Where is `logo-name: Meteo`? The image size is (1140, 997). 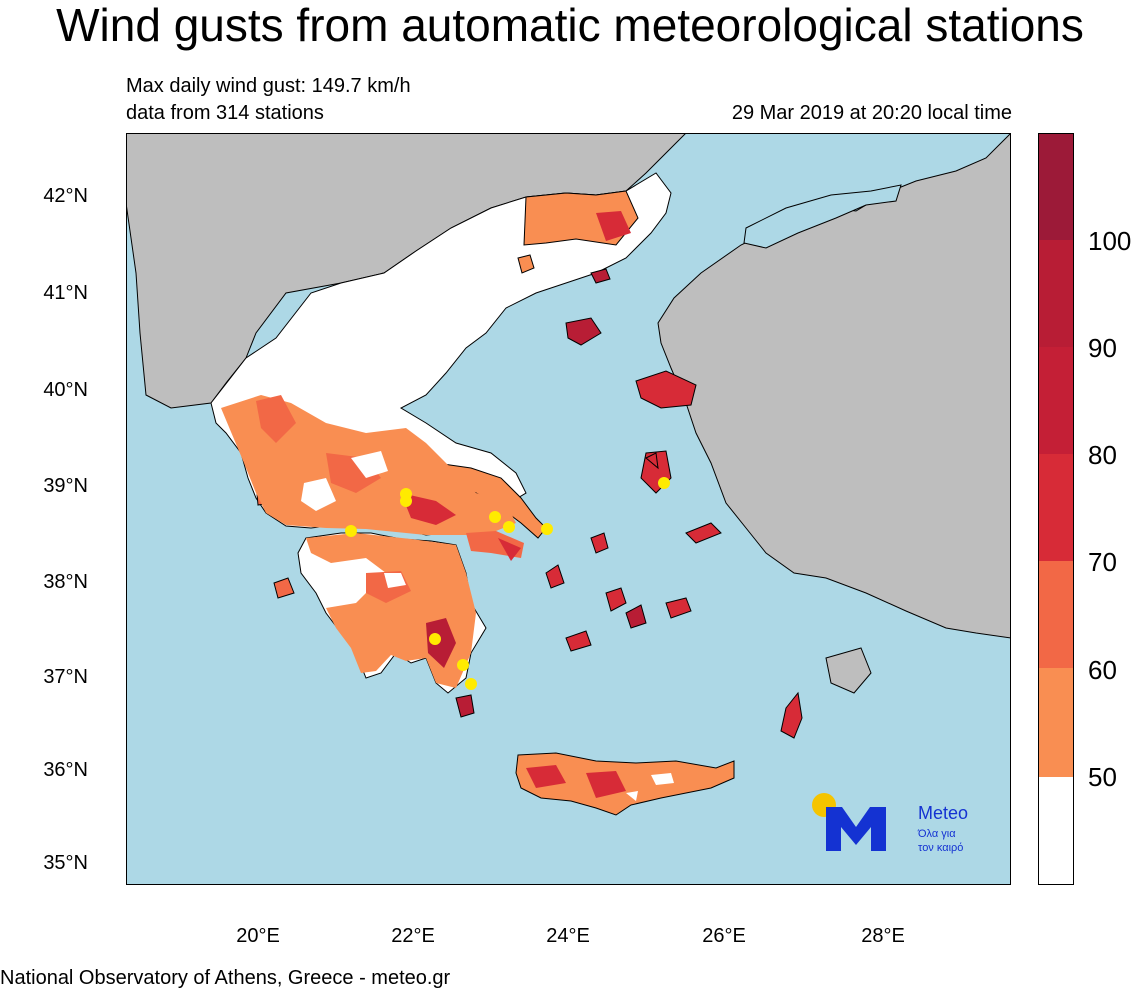 logo-name: Meteo is located at coordinates (943, 813).